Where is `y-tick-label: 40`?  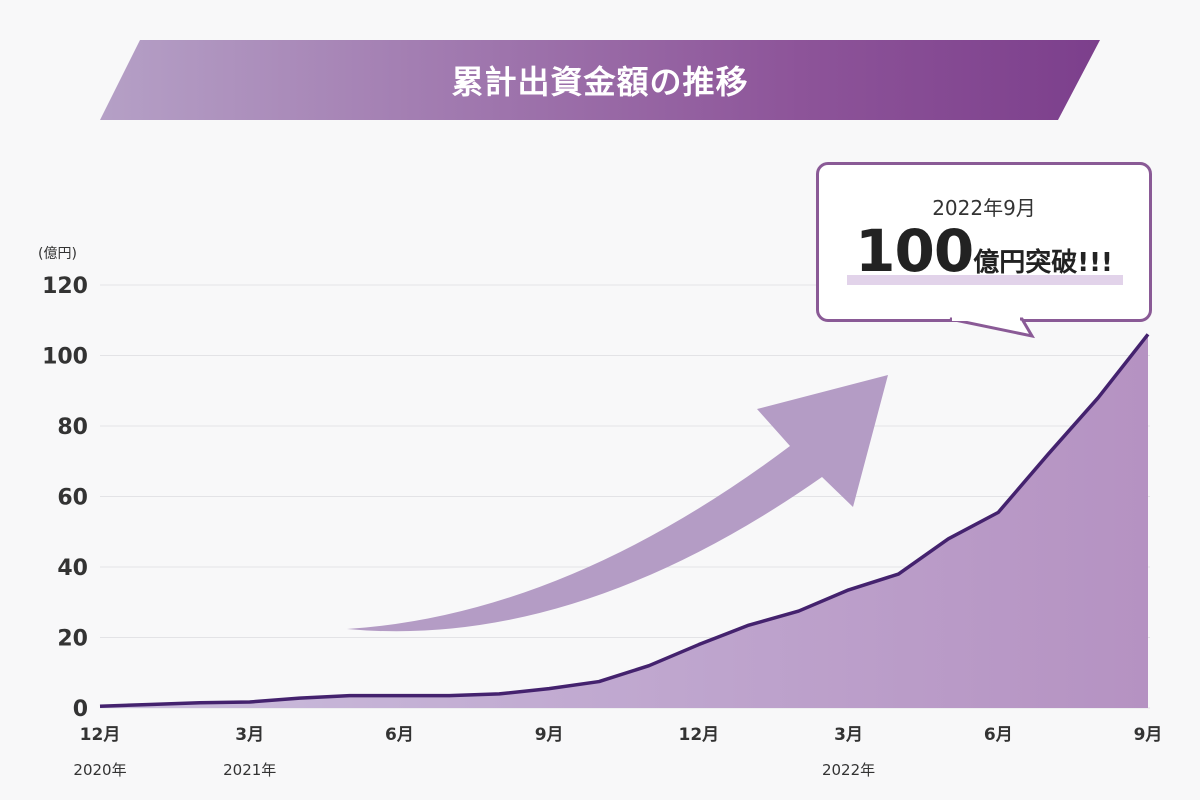 y-tick-label: 40 is located at coordinates (72, 568).